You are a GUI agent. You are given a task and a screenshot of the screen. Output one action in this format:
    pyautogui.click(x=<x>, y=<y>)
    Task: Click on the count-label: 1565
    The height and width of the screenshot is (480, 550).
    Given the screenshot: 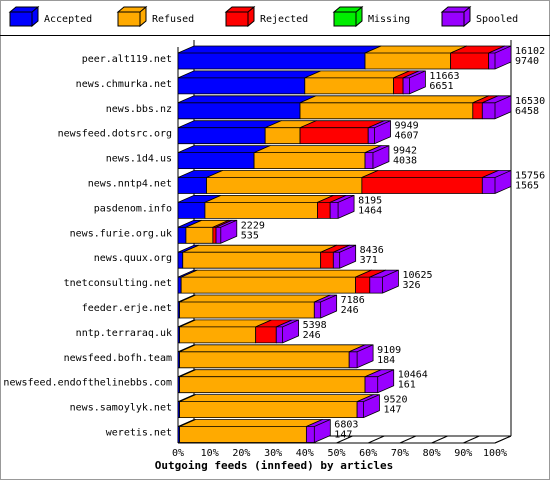 What is the action you would take?
    pyautogui.click(x=527, y=186)
    